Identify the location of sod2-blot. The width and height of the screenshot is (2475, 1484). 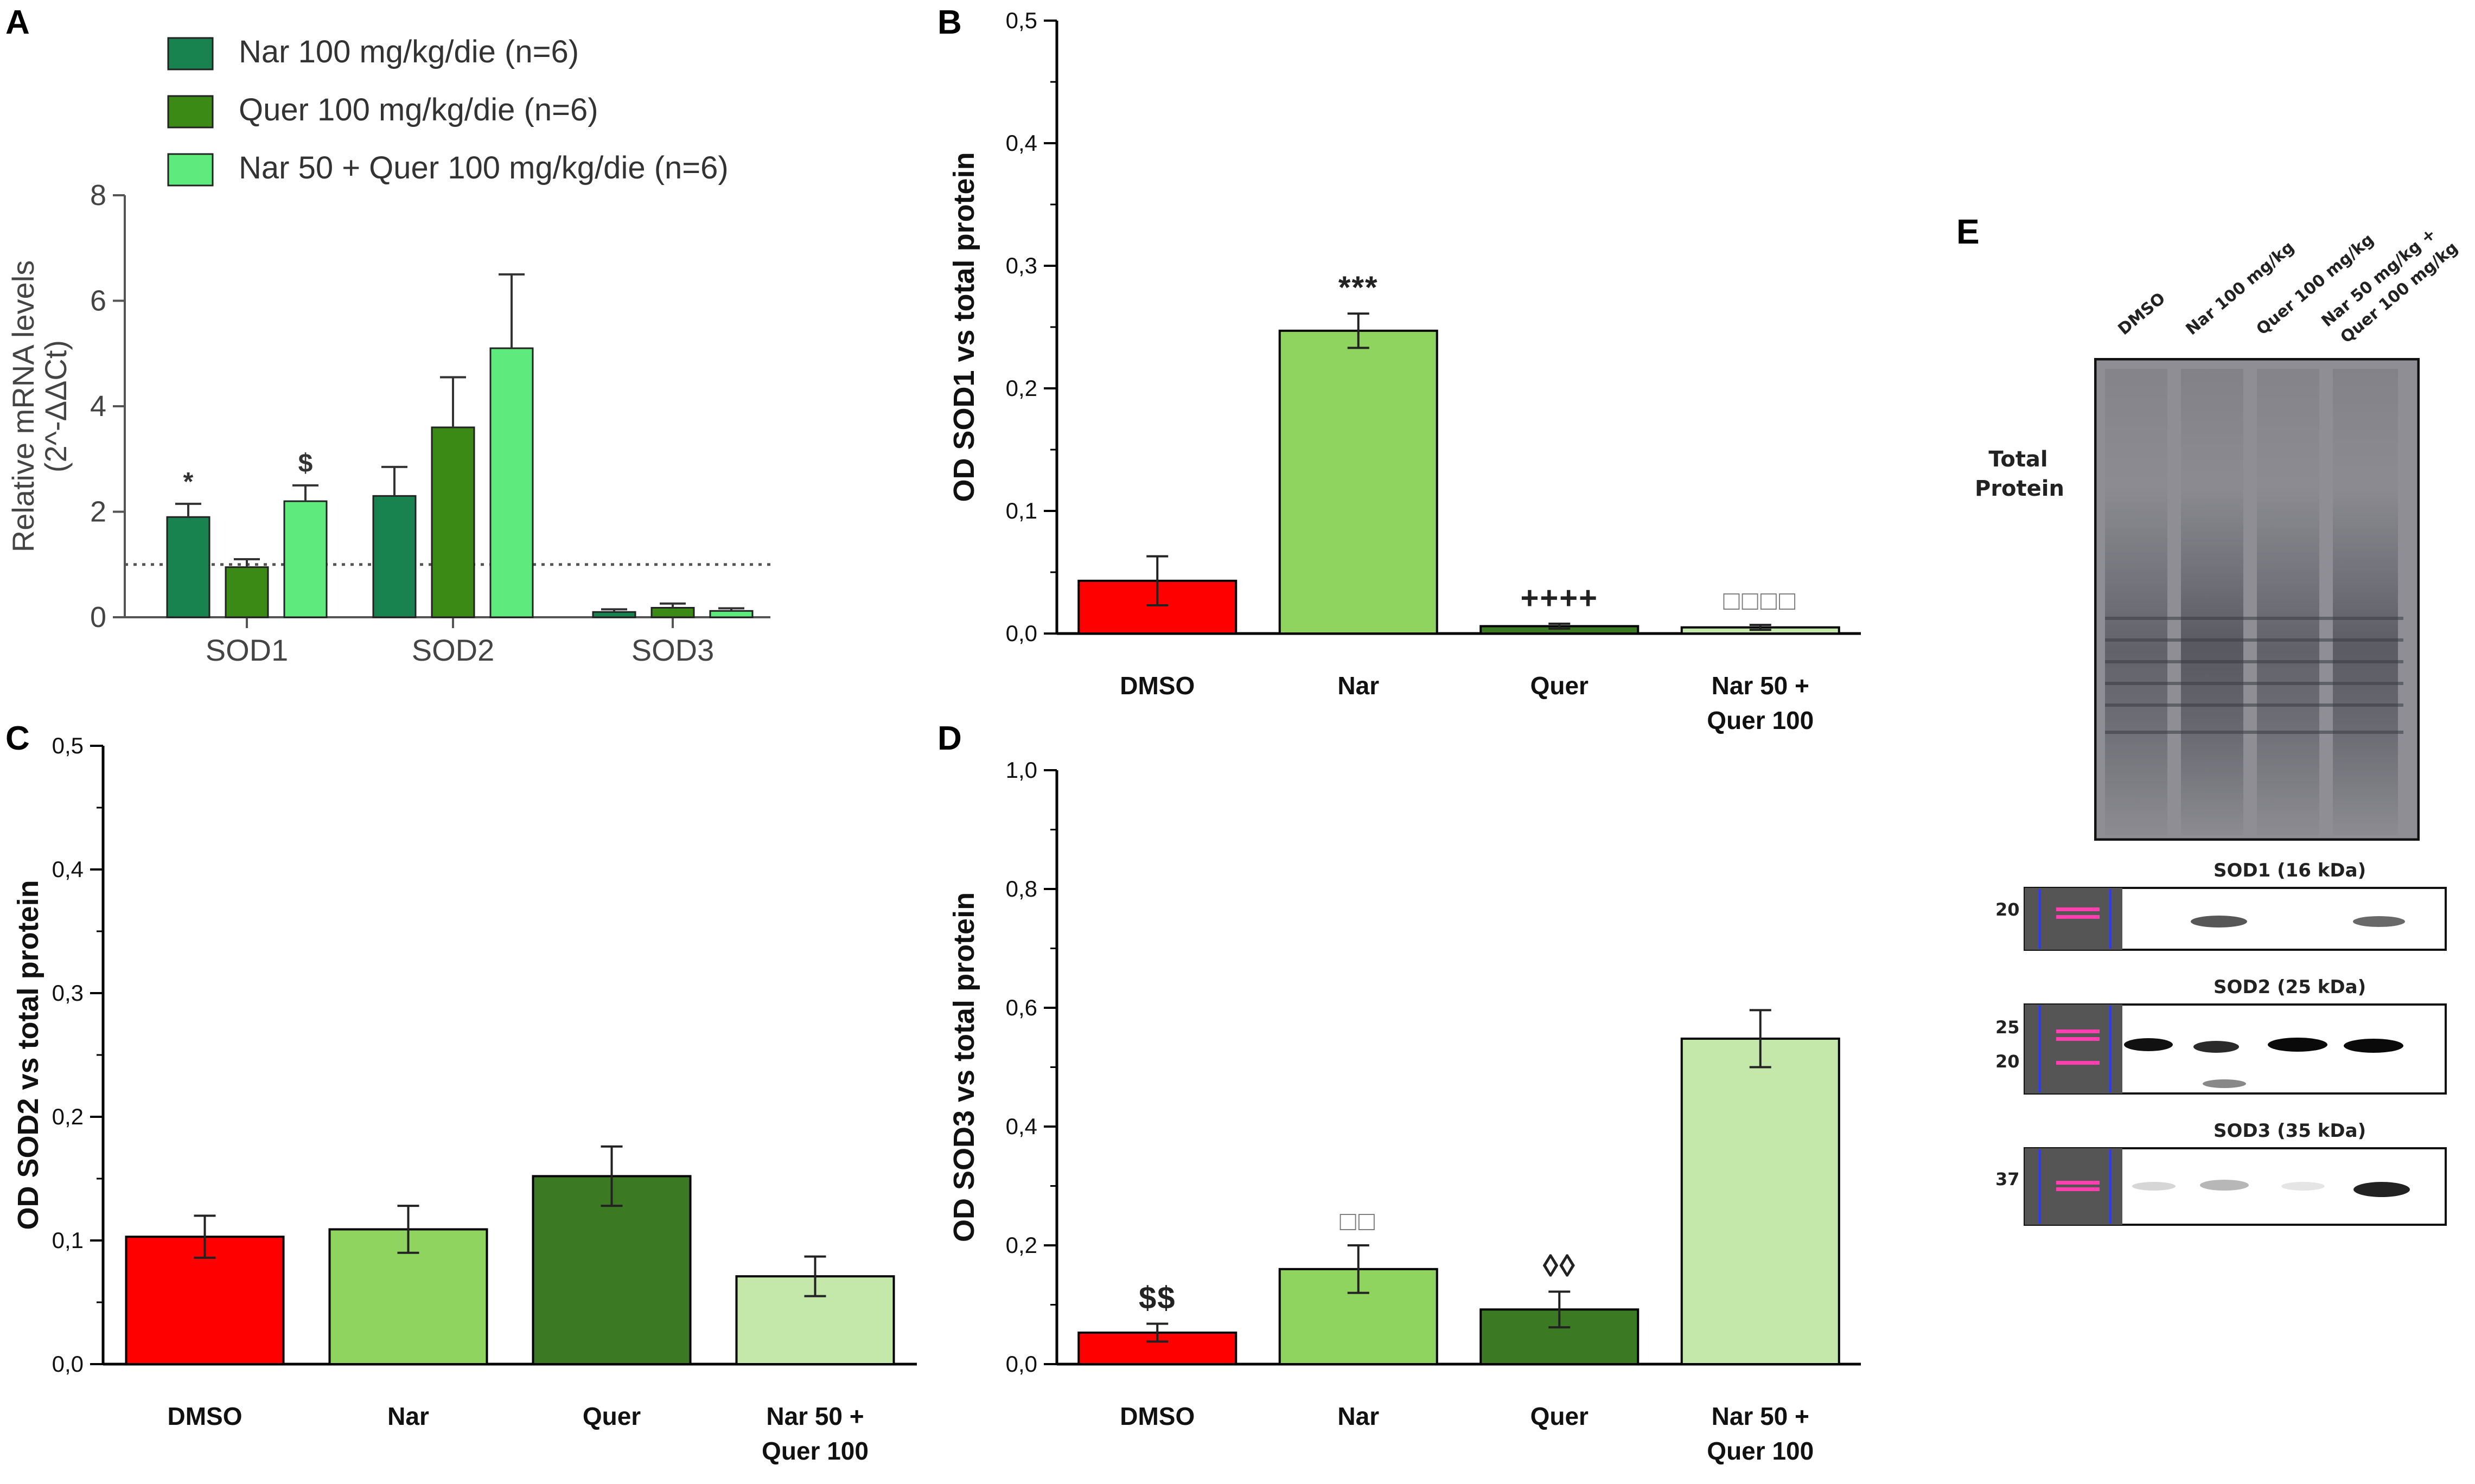
(2235, 1049).